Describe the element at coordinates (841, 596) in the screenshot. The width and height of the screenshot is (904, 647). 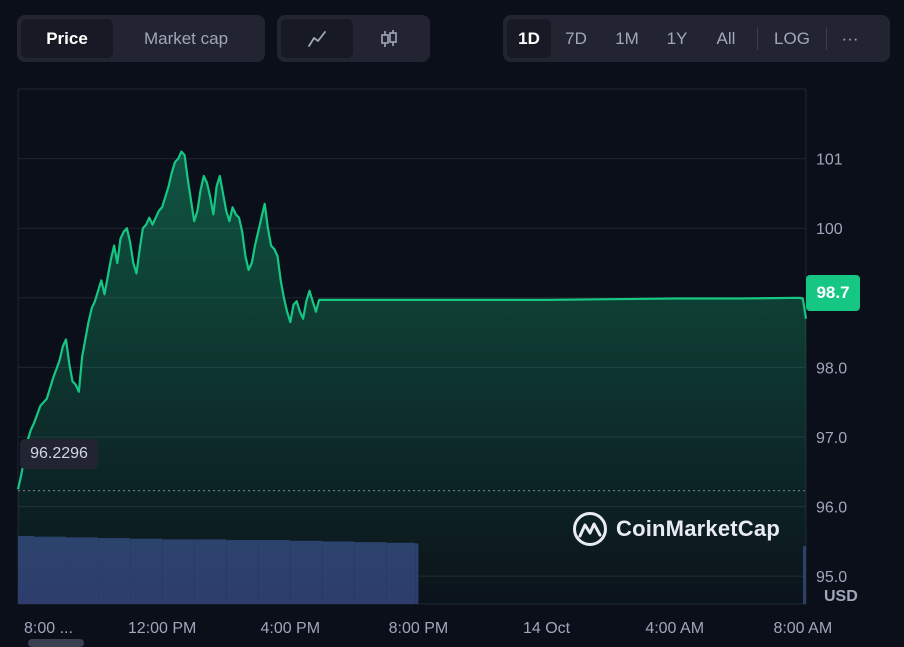
I see `currency-label: USD` at that location.